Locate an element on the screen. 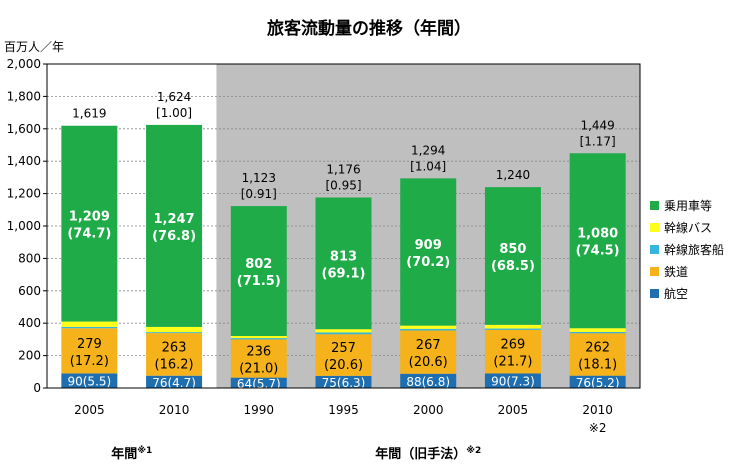 The height and width of the screenshot is (475, 738). y-tick-label: 600 is located at coordinates (29, 291).